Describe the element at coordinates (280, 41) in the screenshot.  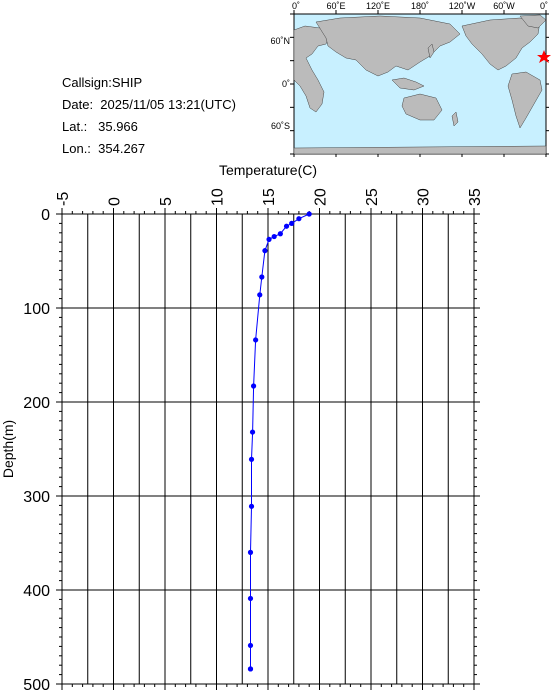
I see `map-lat-label: 60˚N` at that location.